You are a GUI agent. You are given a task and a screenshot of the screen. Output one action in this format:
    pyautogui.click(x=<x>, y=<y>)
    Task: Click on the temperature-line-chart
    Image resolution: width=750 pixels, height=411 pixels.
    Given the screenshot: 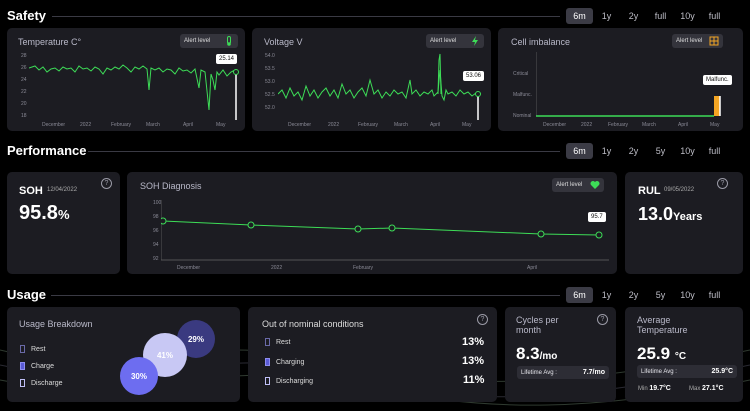 What is the action you would take?
    pyautogui.click(x=134, y=92)
    